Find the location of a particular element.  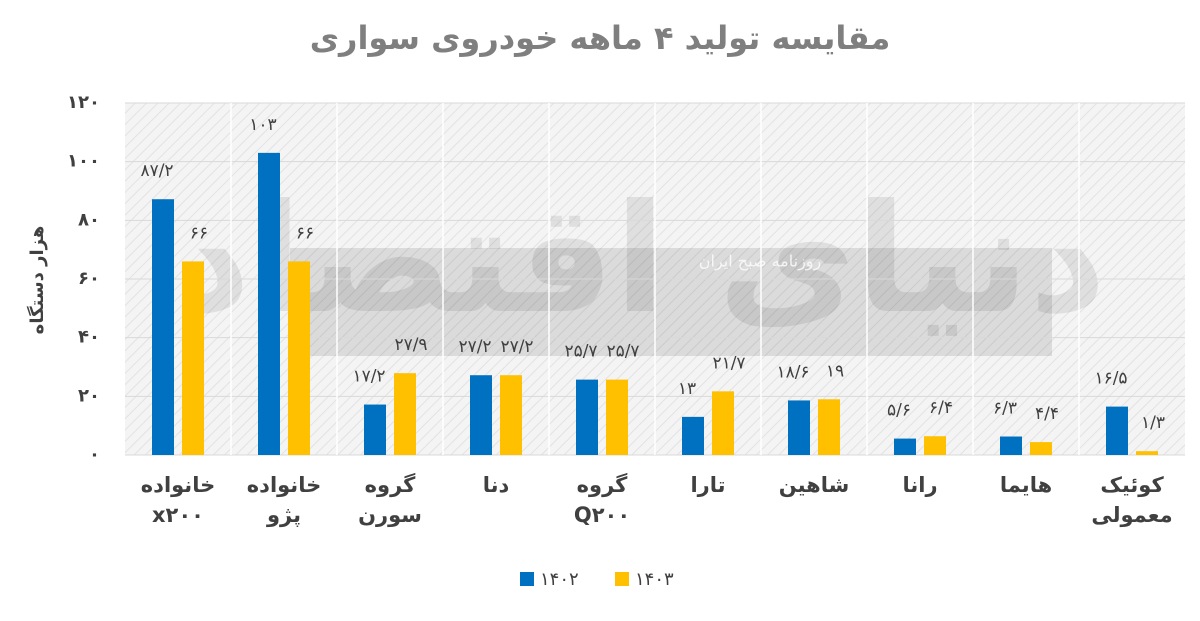

y-tick-label: ۸۰ is located at coordinates (89, 219).